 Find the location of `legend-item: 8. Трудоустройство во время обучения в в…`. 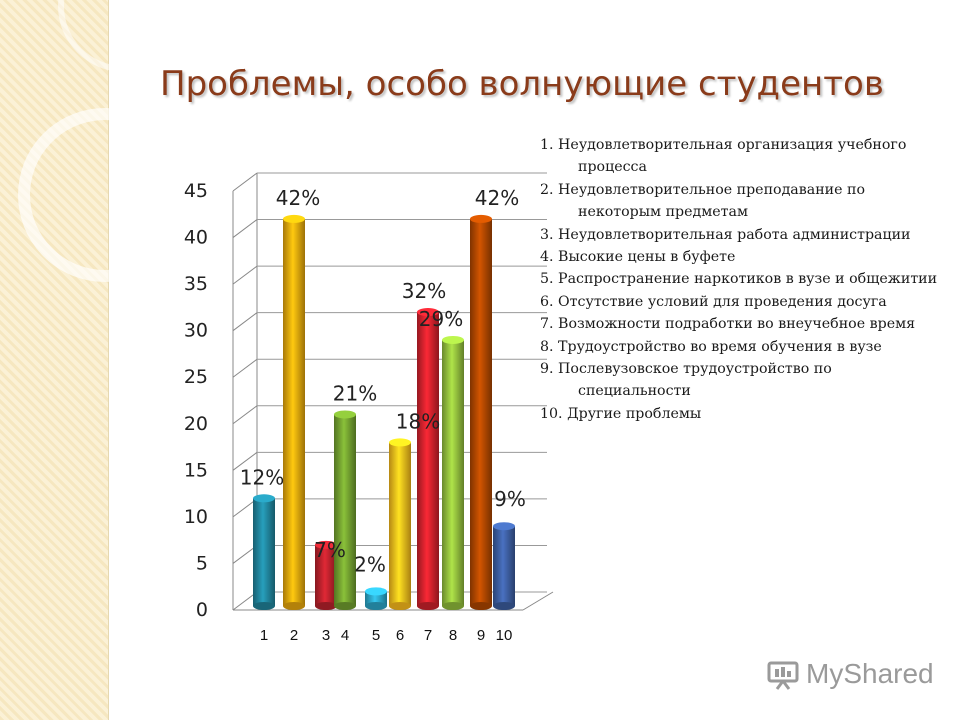

legend-item: 8. Трудоустройство во время обучения в в… is located at coordinates (711, 346).